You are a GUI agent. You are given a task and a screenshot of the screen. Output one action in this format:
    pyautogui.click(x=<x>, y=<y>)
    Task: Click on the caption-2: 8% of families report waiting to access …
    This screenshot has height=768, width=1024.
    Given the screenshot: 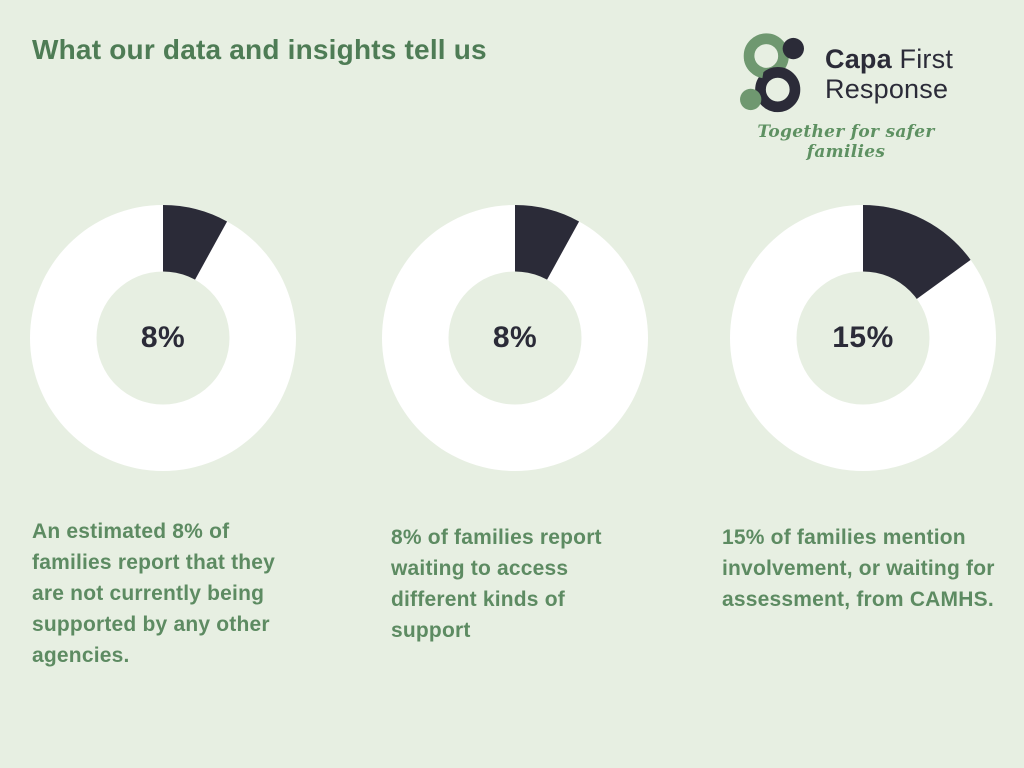 What is the action you would take?
    pyautogui.click(x=496, y=584)
    